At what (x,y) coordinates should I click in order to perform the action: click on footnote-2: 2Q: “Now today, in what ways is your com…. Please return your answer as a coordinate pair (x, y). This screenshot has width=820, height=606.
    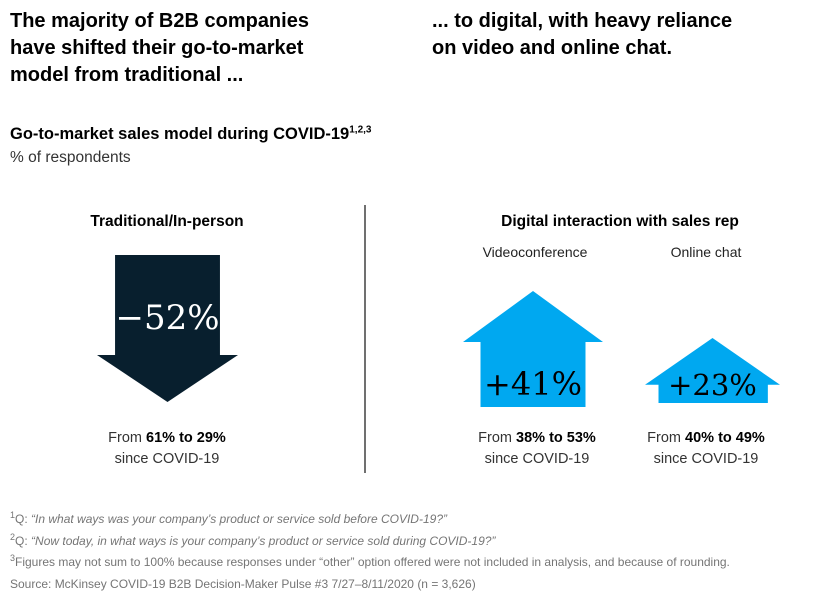
    Looking at the image, I should click on (370, 542).